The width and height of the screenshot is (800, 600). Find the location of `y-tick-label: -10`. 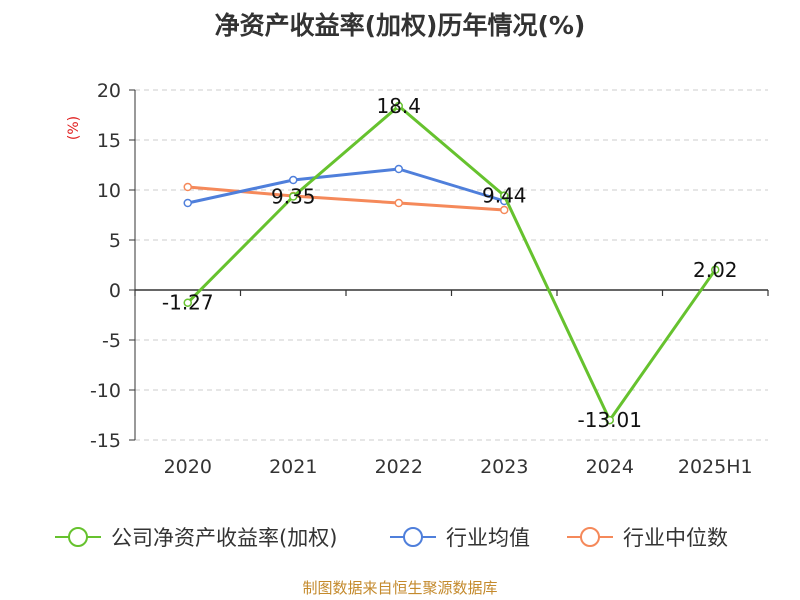

y-tick-label: -10 is located at coordinates (105, 391).